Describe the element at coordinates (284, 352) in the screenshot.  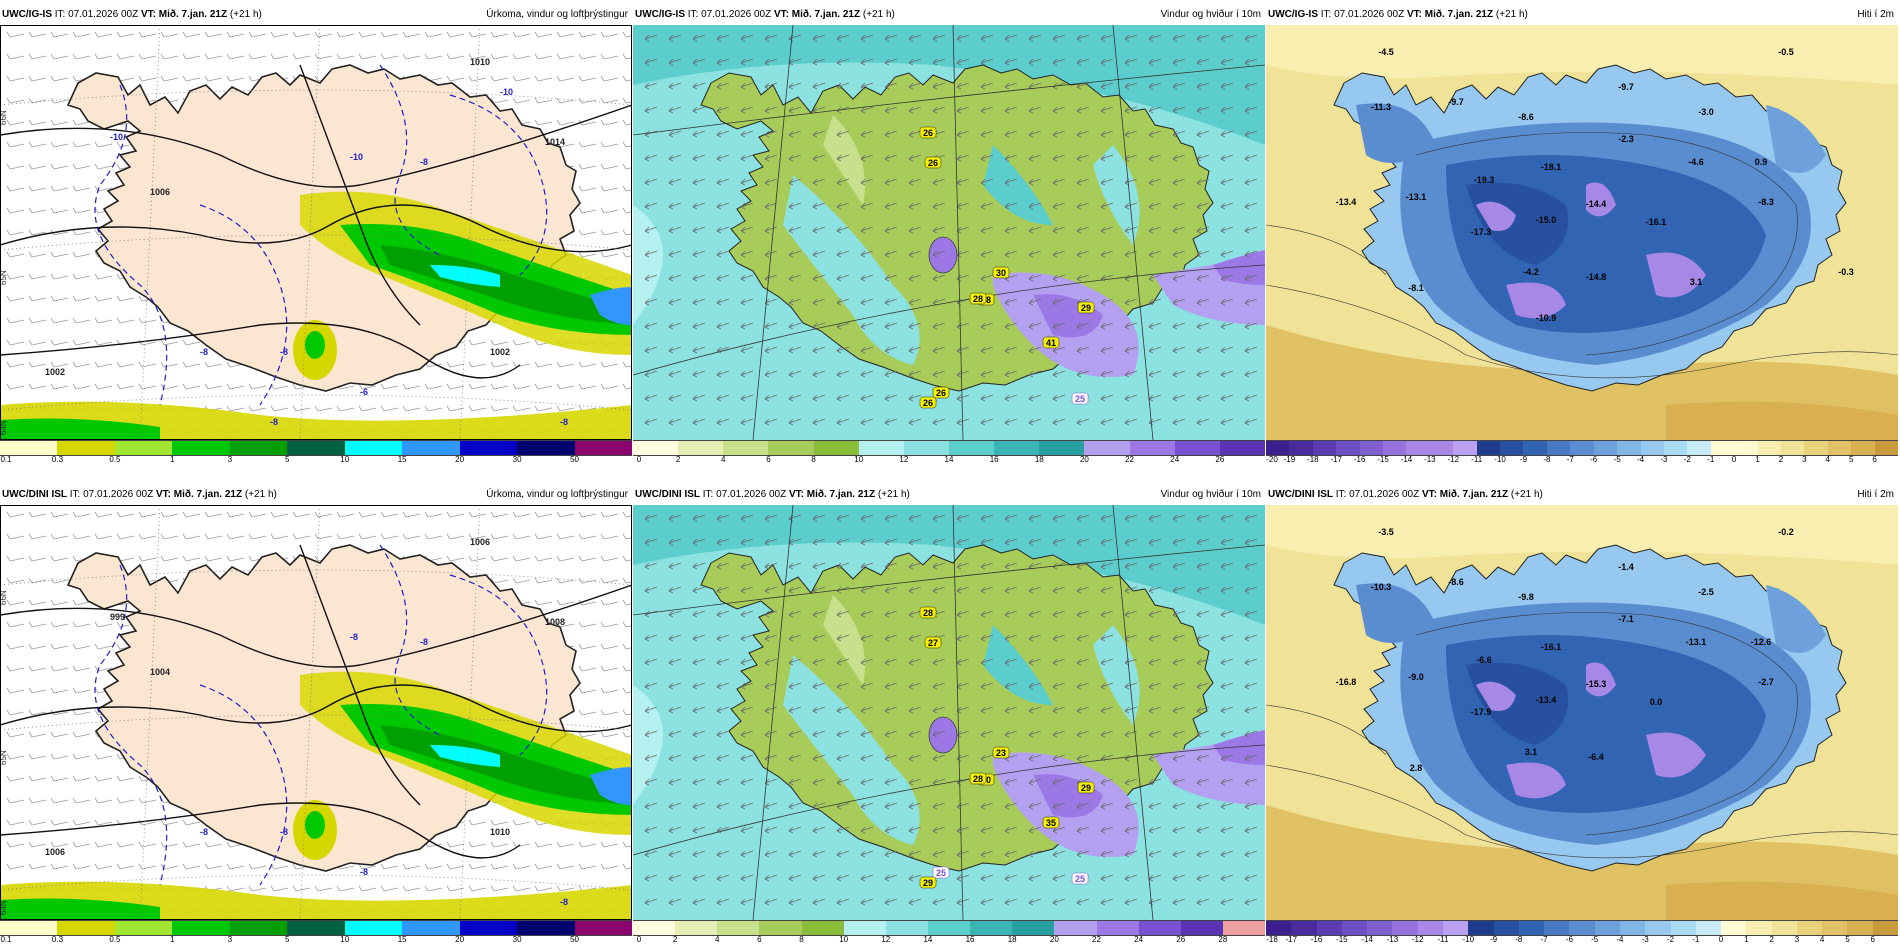
I see `temperature-contour-label: -8` at that location.